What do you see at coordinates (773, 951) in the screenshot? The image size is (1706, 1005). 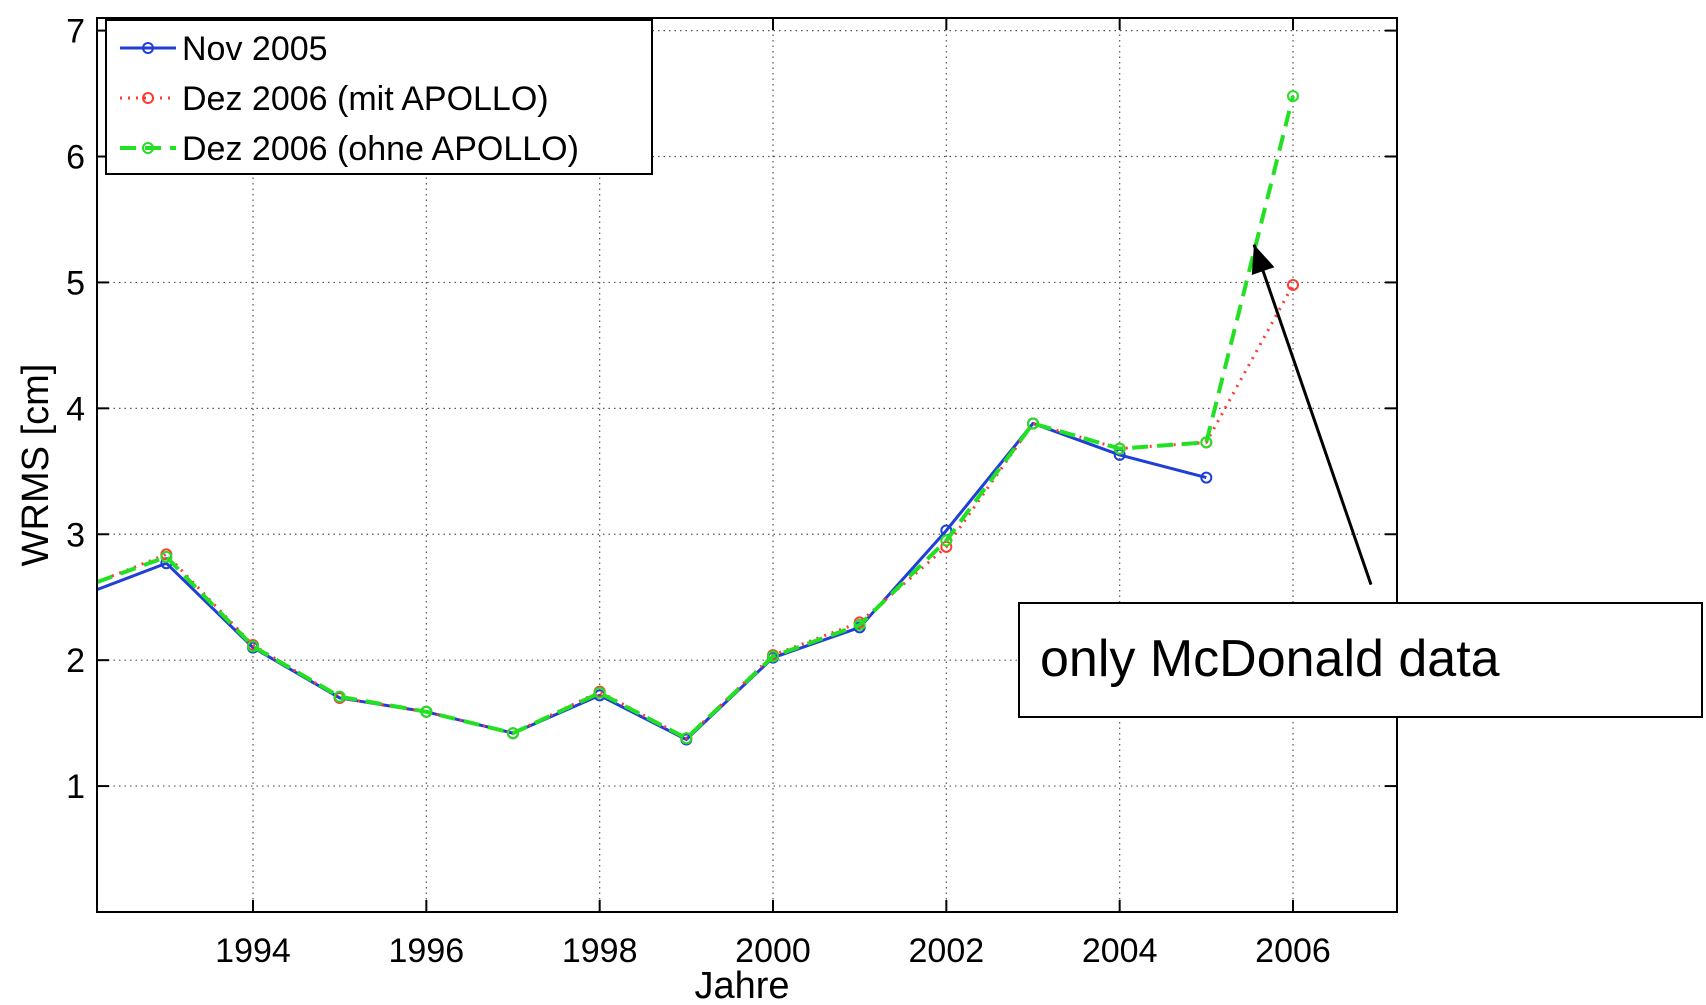 I see `x-tick-label: 2000` at bounding box center [773, 951].